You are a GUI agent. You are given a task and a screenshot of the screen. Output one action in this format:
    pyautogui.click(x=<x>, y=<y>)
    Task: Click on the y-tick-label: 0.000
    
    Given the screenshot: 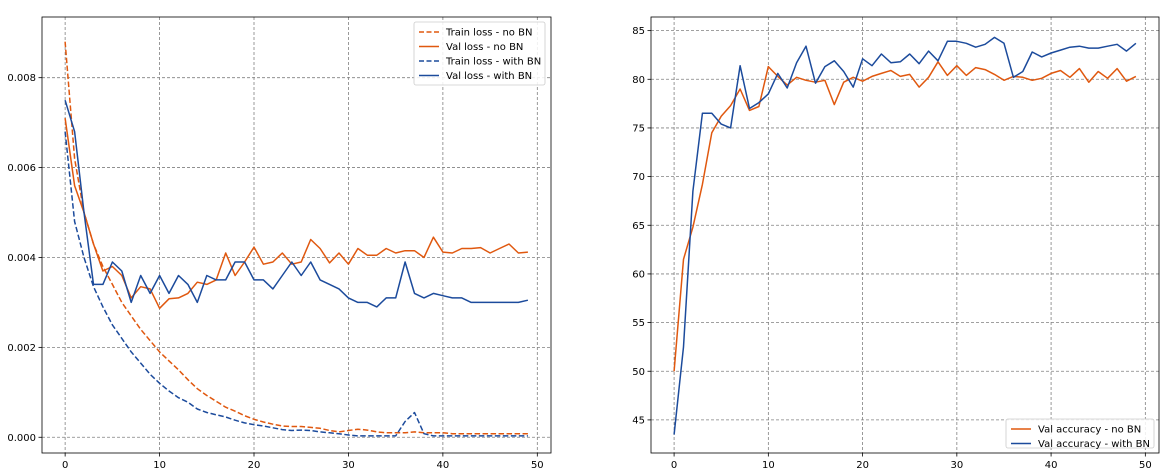 What is the action you would take?
    pyautogui.click(x=21, y=438)
    